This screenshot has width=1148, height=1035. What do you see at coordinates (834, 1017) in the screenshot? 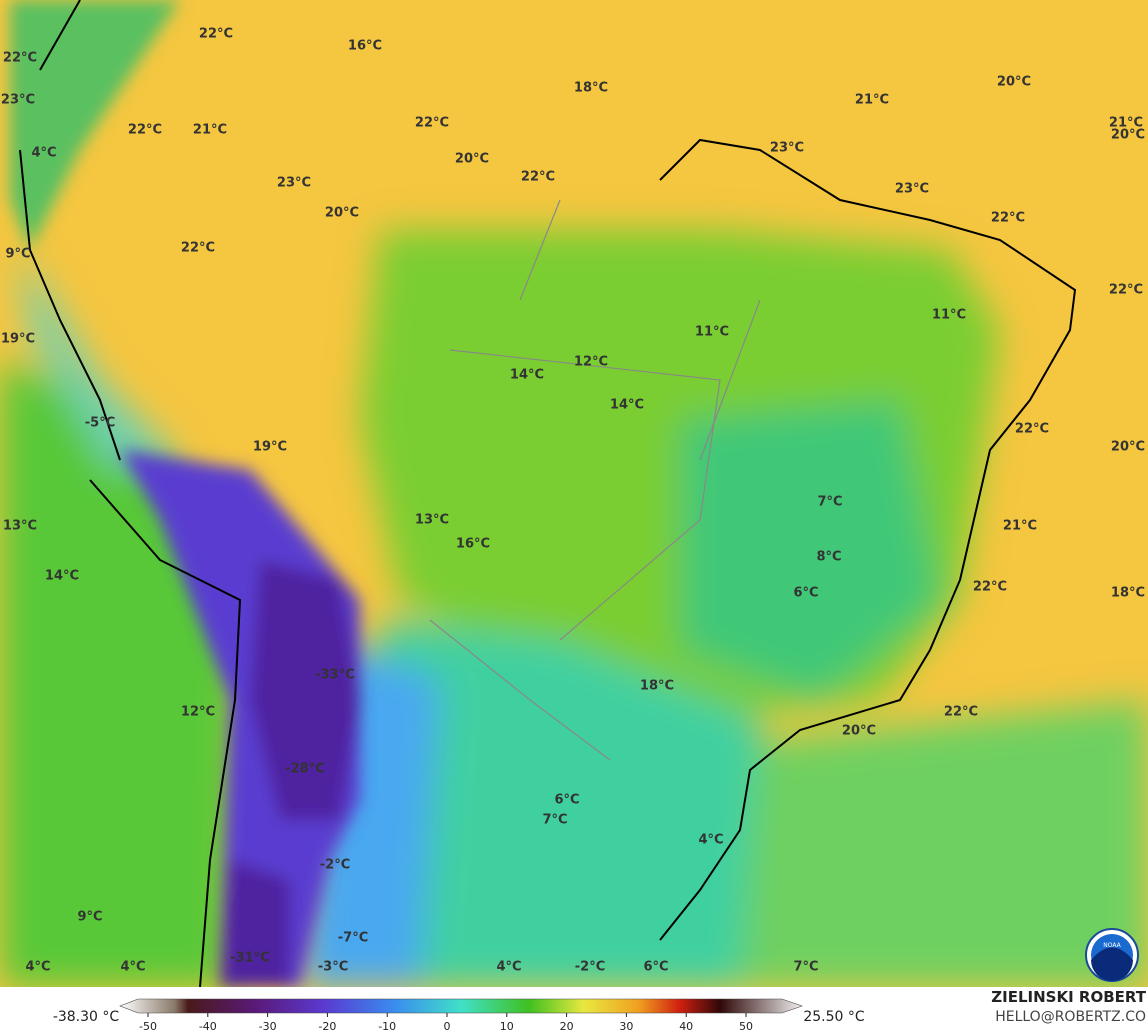
I see `colorbar-max: 25.50 °C` at bounding box center [834, 1017].